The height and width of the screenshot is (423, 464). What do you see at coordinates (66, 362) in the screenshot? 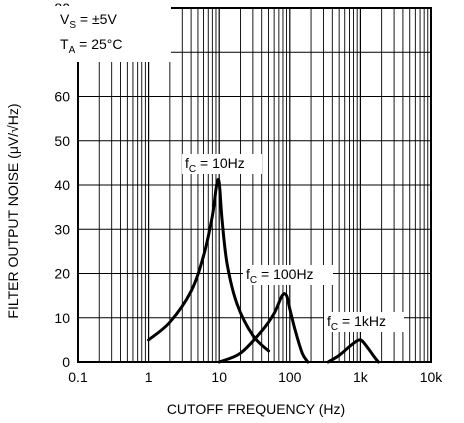
I see `y-tick-label: 0` at bounding box center [66, 362].